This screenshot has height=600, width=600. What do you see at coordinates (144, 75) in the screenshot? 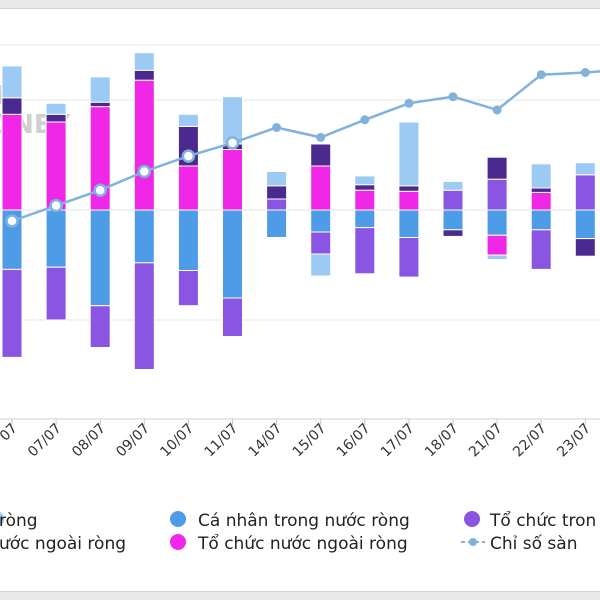
I see `bar-segment-09-07-s3` at bounding box center [144, 75].